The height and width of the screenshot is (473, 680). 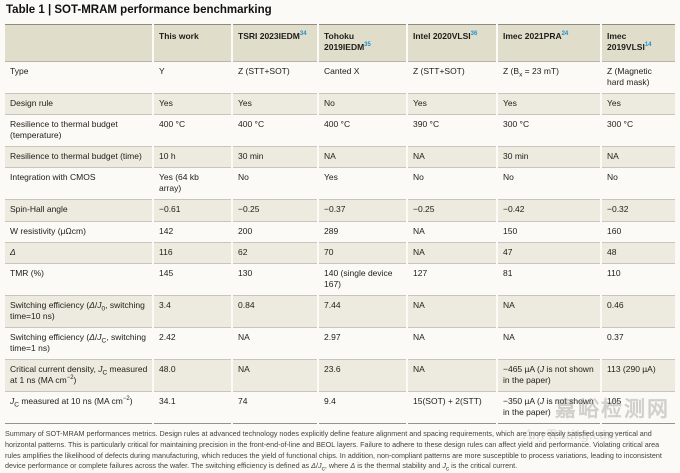 What do you see at coordinates (192, 279) in the screenshot?
I see `cell: 145` at bounding box center [192, 279].